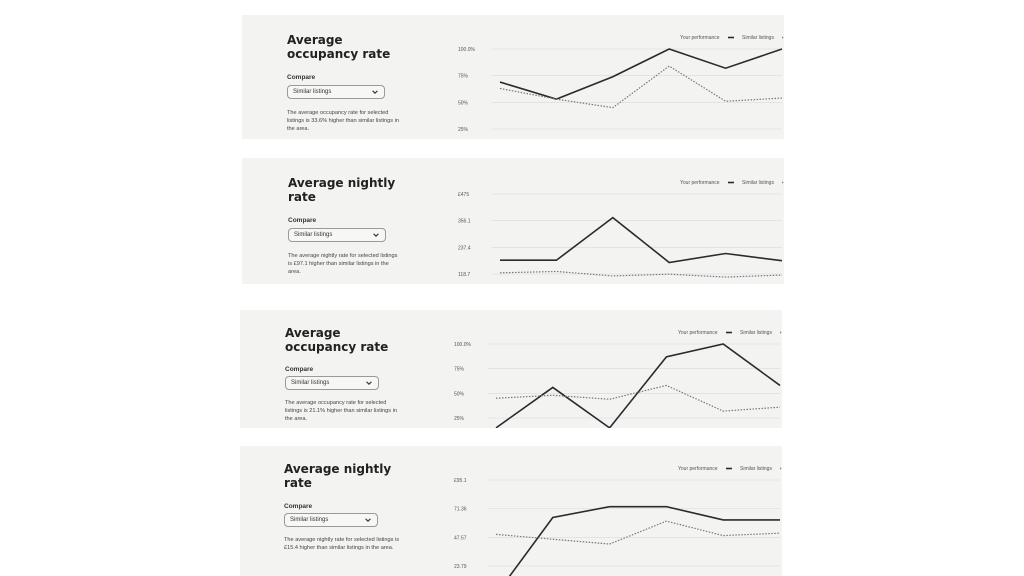 This screenshot has height=576, width=1024. What do you see at coordinates (464, 248) in the screenshot?
I see `y-tick-label: 237.4` at bounding box center [464, 248].